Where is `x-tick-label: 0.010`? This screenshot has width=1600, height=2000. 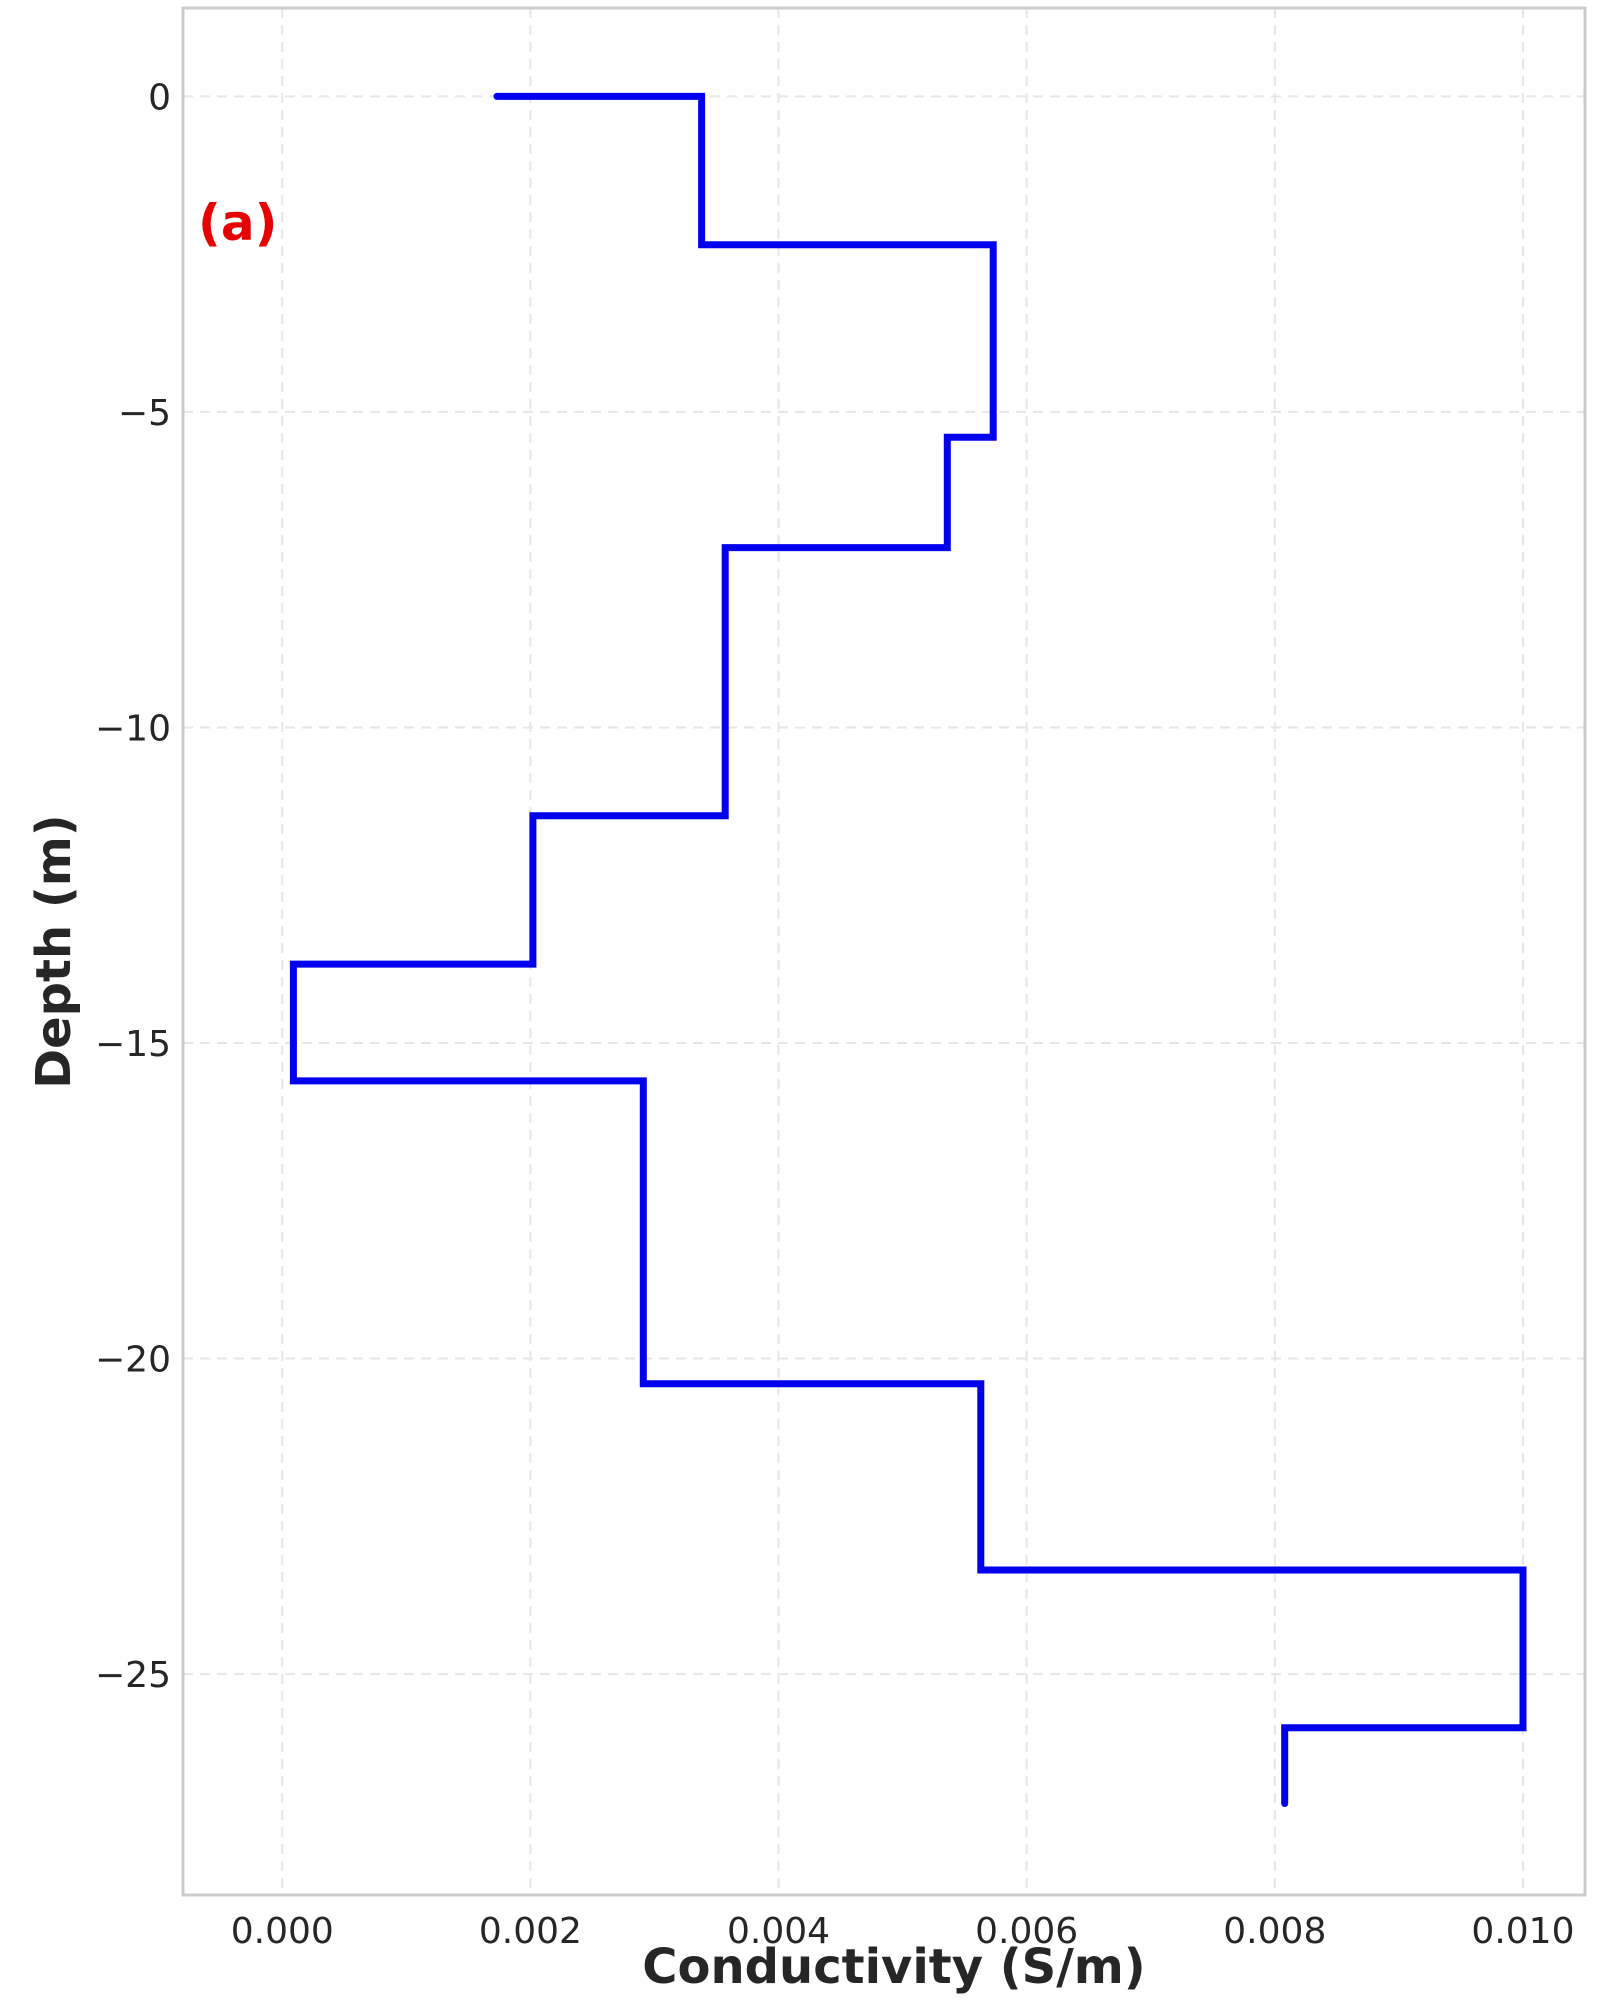
x-tick-label: 0.010 is located at coordinates (1522, 1931).